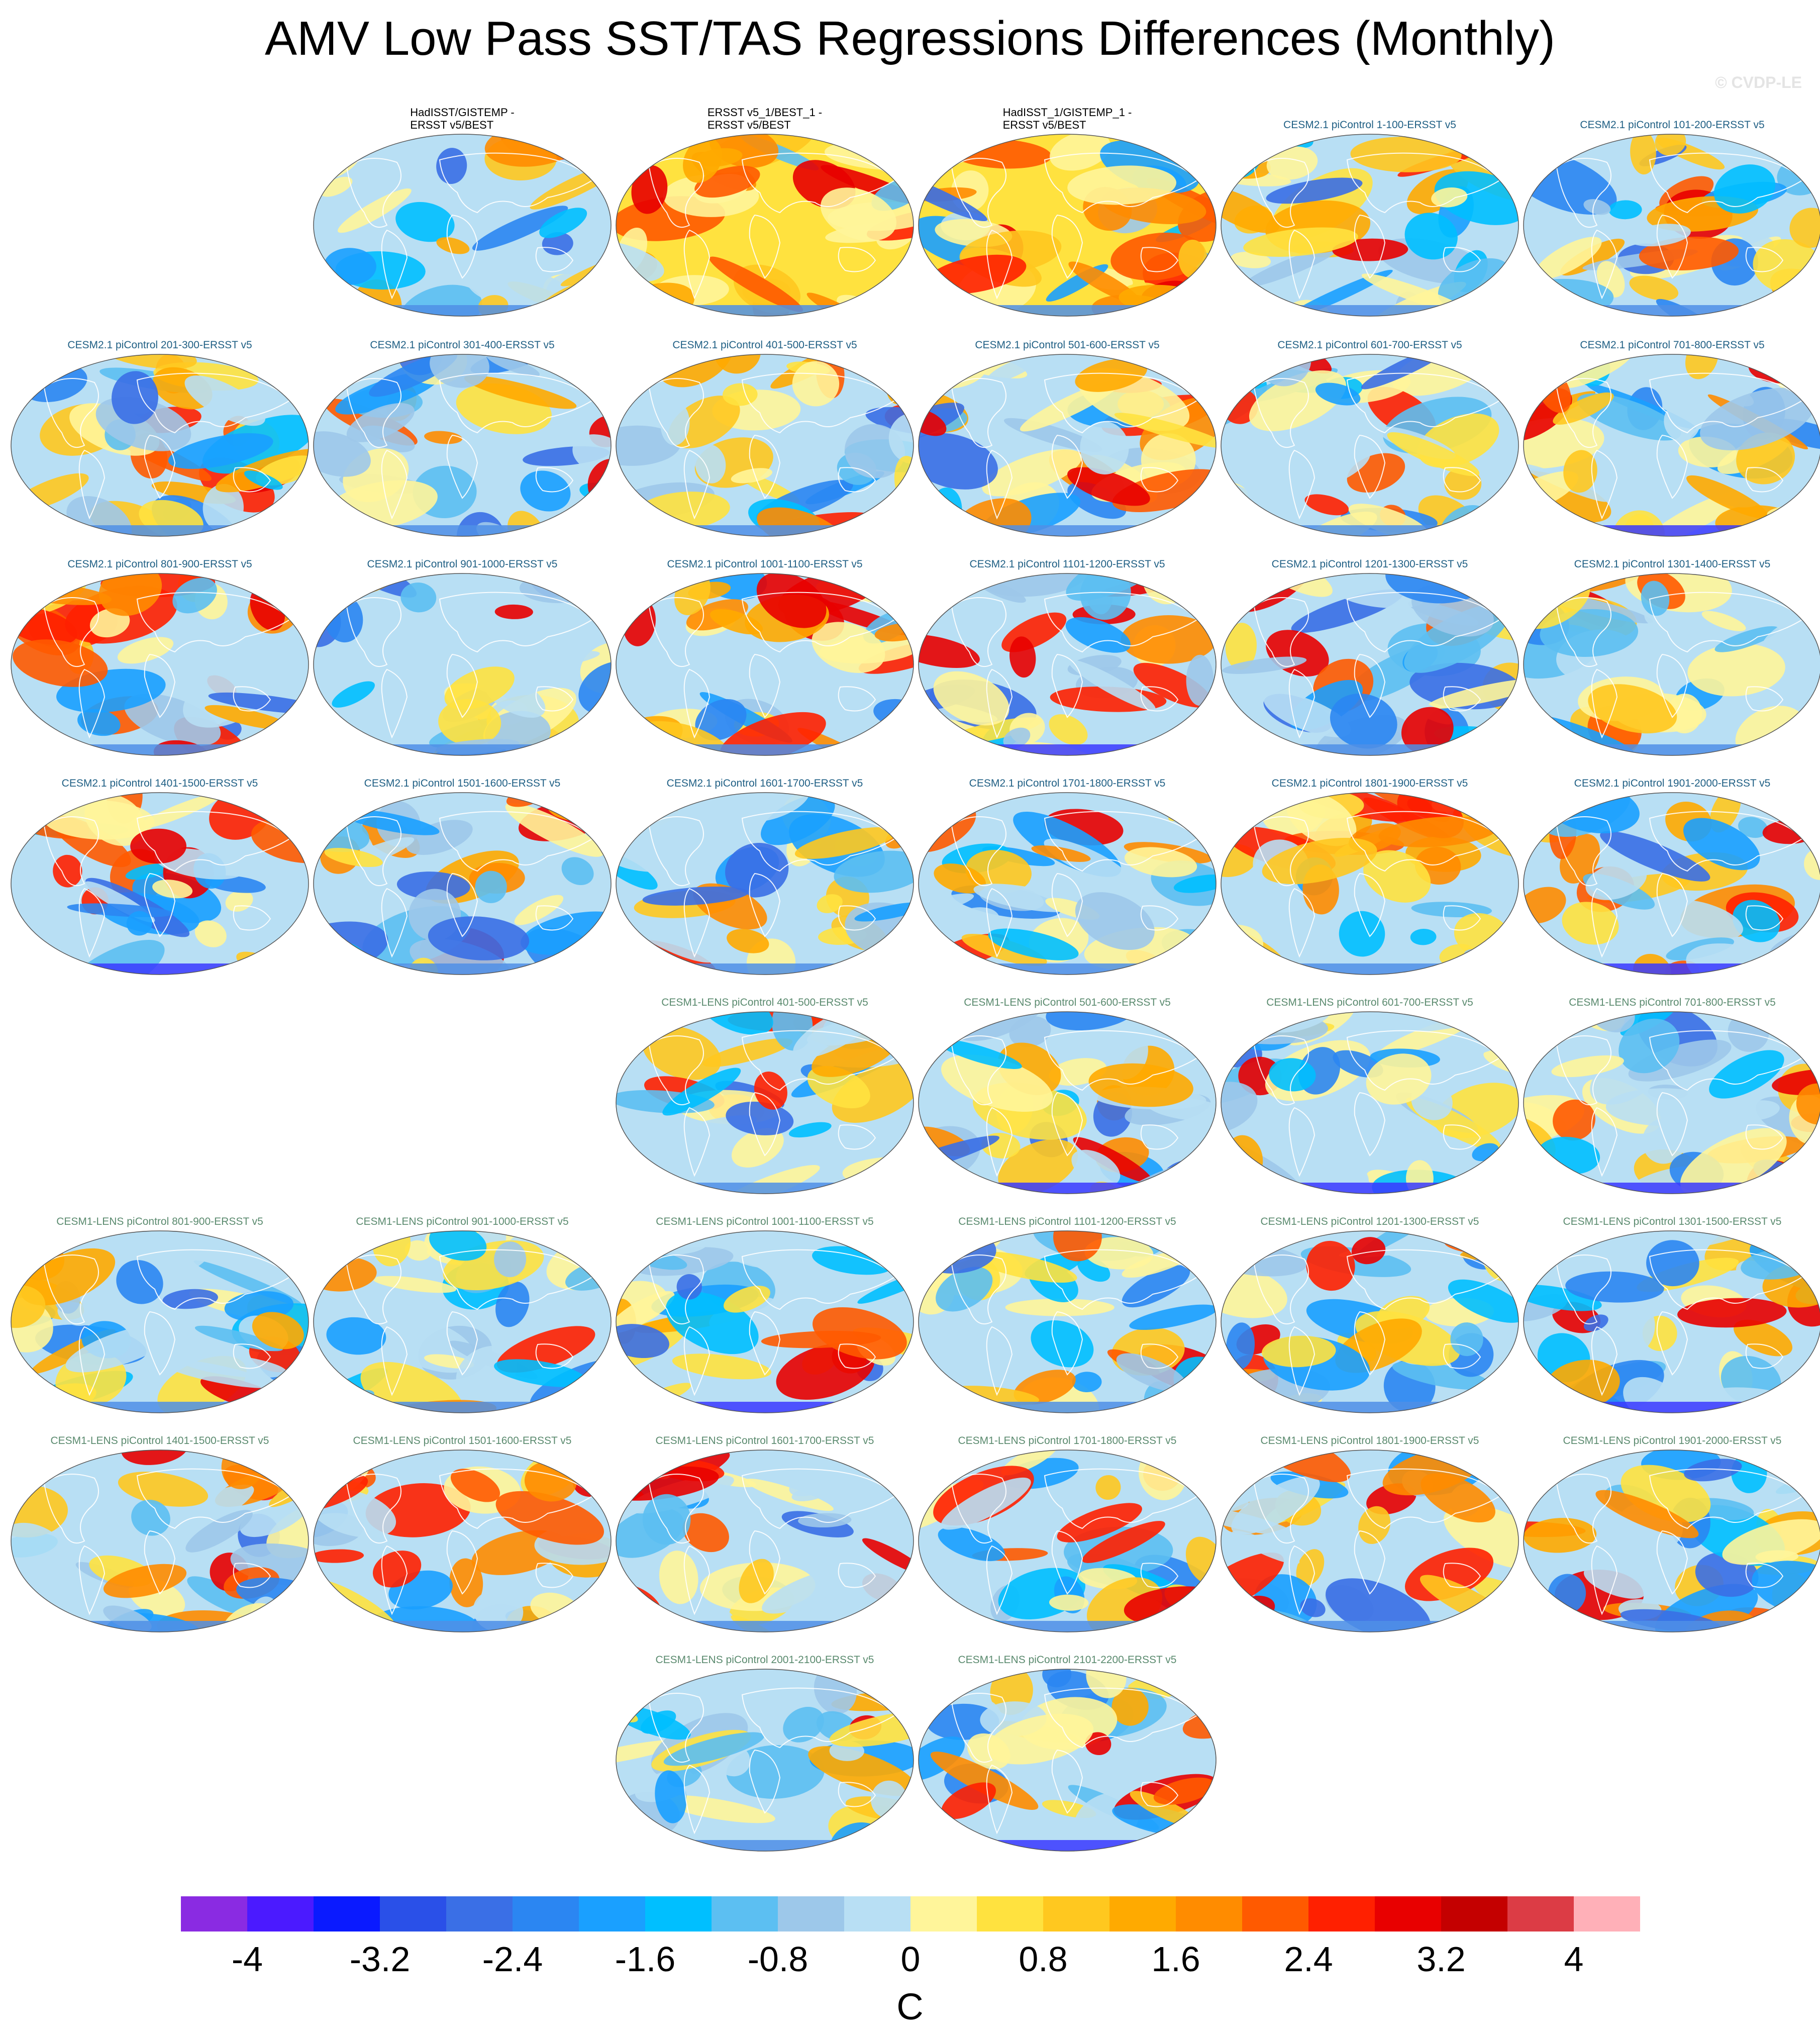 The height and width of the screenshot is (2028, 1820). I want to click on colorbar, so click(910, 1914).